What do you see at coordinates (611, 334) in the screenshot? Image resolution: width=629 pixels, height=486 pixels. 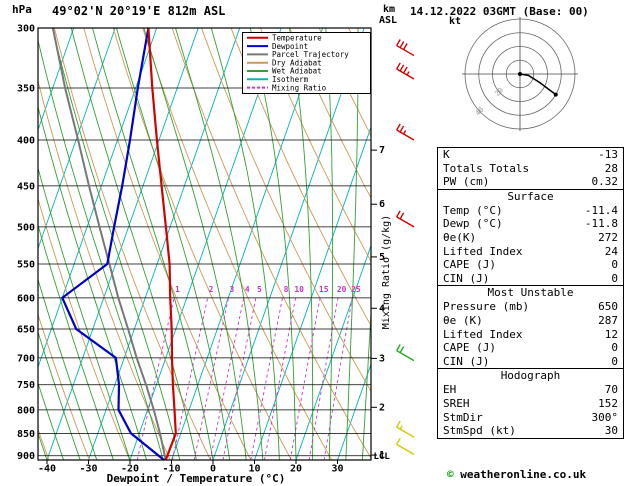 I see `index-value: 12` at bounding box center [611, 334].